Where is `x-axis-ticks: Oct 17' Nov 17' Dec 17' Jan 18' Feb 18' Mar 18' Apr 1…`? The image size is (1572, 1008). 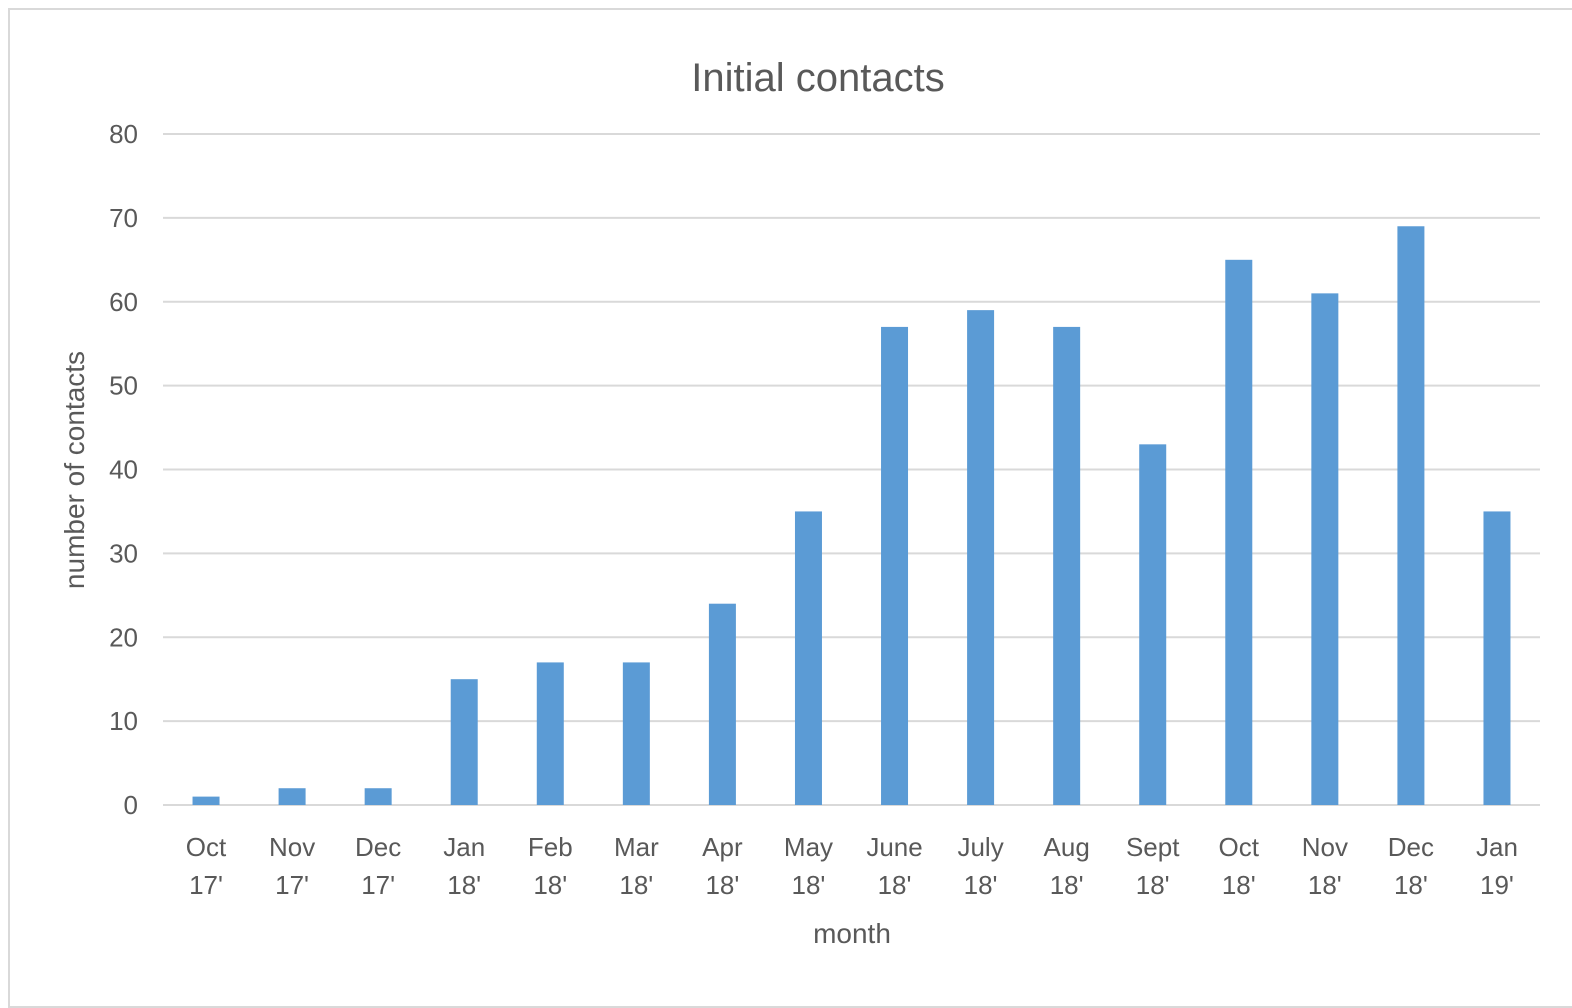 x-axis-ticks: Oct 17' Nov 17' Dec 17' Jan 18' Feb 18' Mar 18' Apr 1… is located at coordinates (852, 866).